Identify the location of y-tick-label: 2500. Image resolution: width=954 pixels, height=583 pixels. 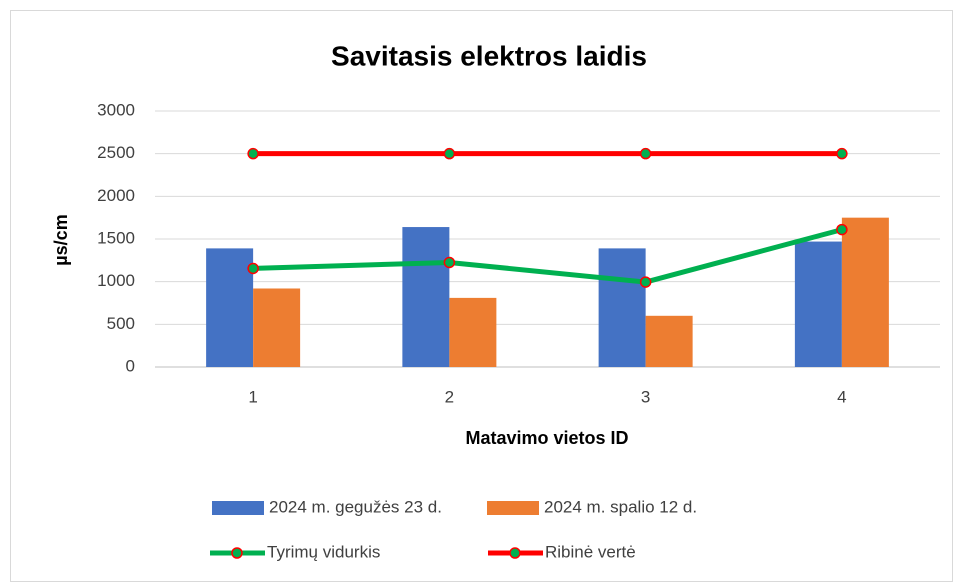
(116, 152).